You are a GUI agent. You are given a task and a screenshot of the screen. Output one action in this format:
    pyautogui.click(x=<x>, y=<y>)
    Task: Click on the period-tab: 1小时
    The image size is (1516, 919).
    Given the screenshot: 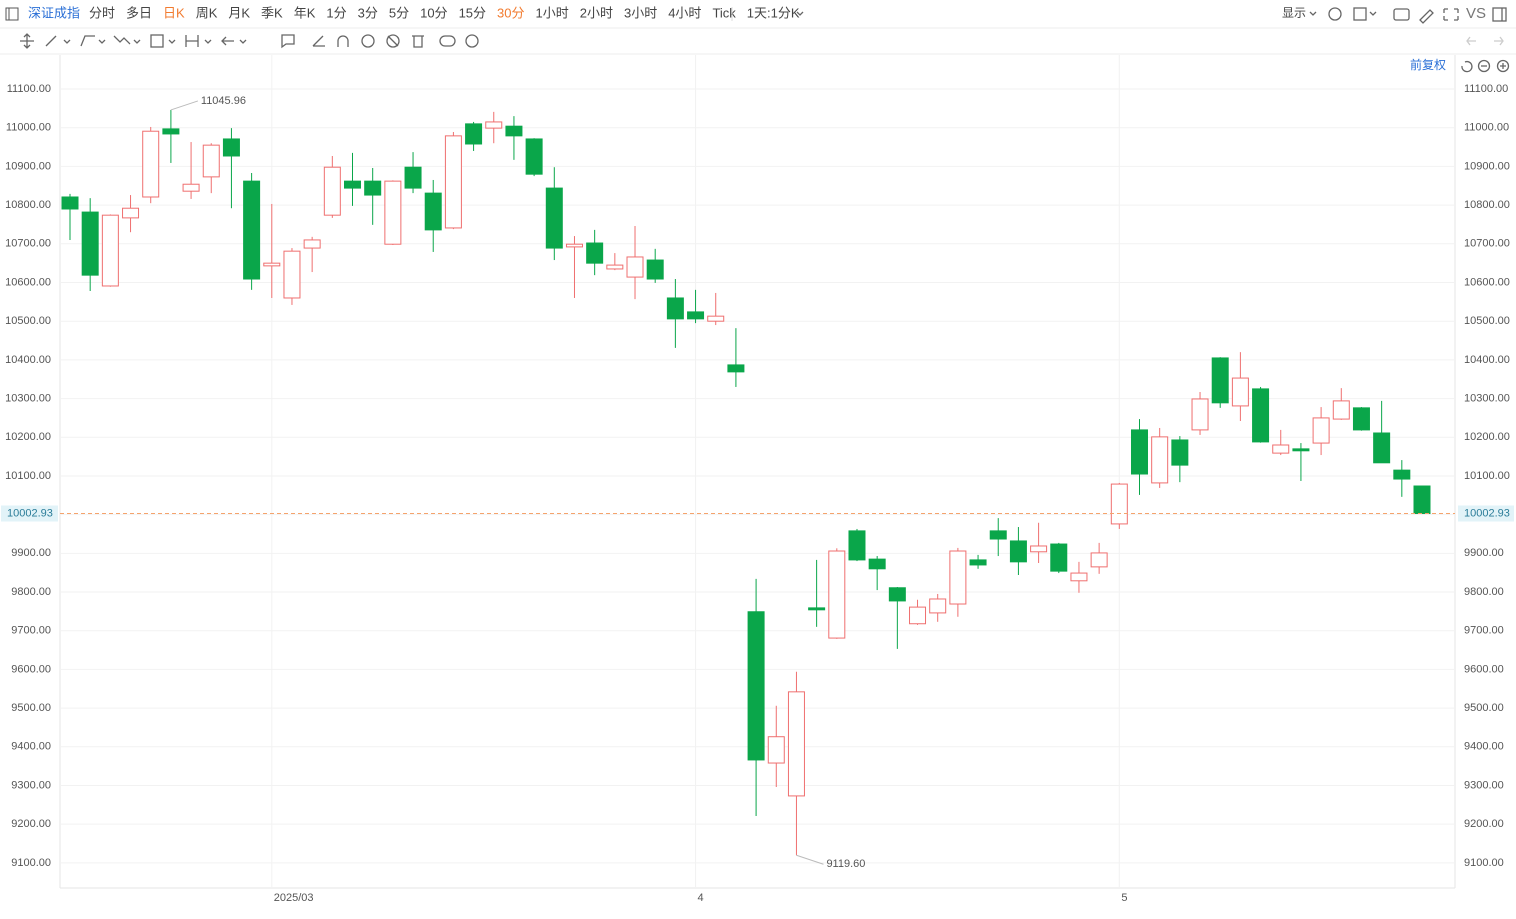 What is the action you would take?
    pyautogui.click(x=552, y=12)
    